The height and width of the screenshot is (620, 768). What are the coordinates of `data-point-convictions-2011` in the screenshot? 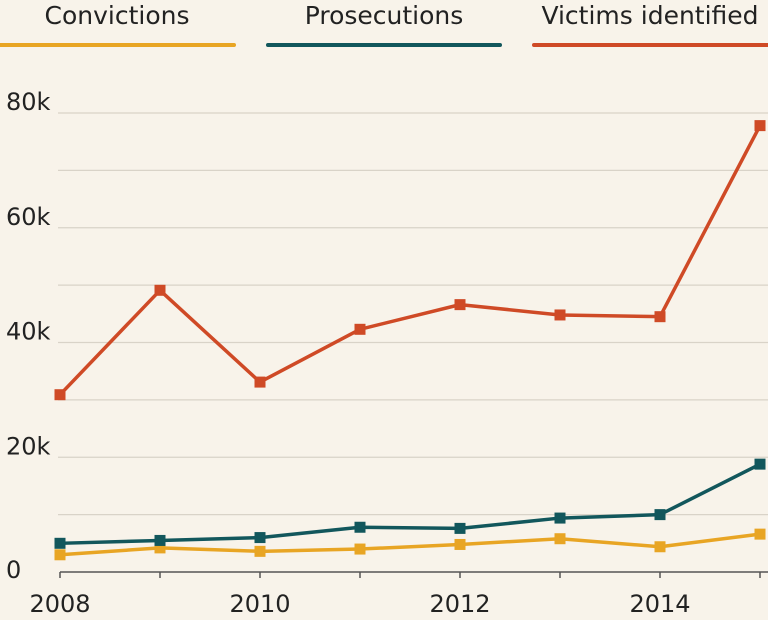 It's located at (360, 549).